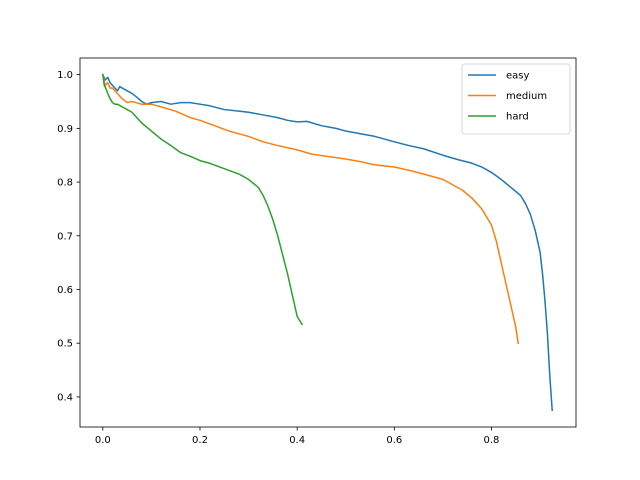 The image size is (640, 480). What do you see at coordinates (65, 75) in the screenshot?
I see `y-tick-label: 1.0` at bounding box center [65, 75].